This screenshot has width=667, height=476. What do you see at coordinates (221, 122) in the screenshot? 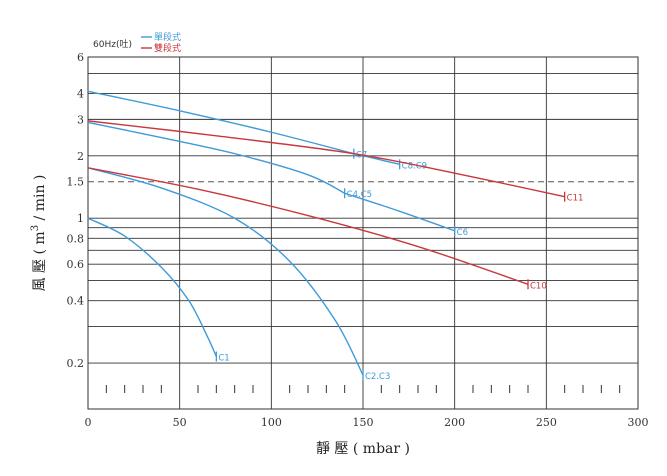
I see `curve-c7` at bounding box center [221, 122].